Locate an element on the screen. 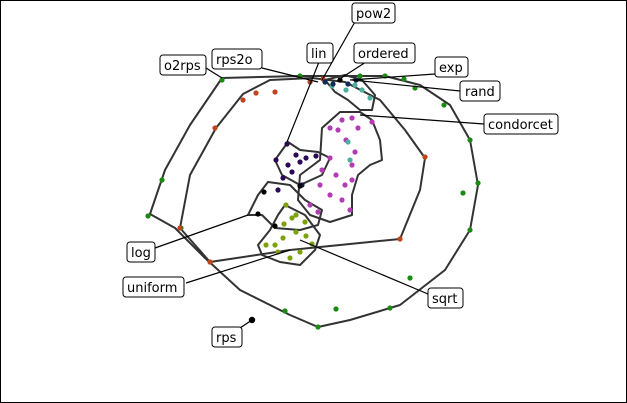 The width and height of the screenshot is (627, 403). label-uniform: uniform is located at coordinates (153, 287).